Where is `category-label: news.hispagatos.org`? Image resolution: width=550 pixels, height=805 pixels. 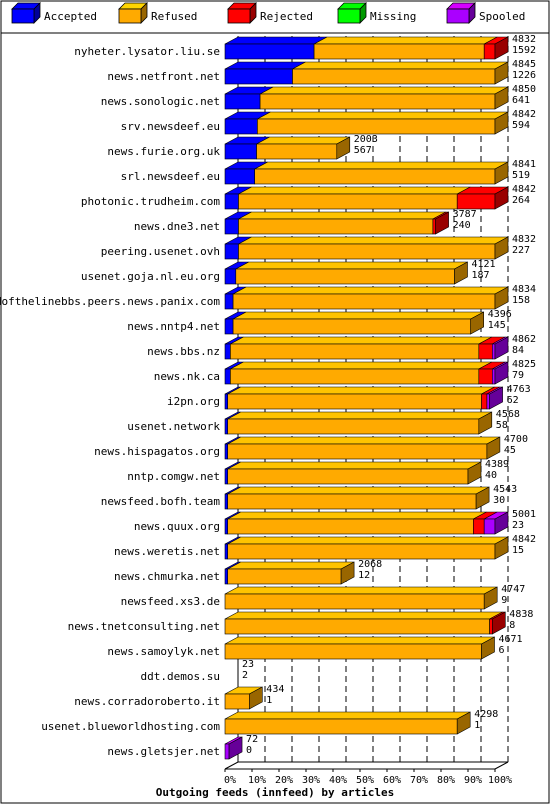 category-label: news.hispagatos.org is located at coordinates (157, 451).